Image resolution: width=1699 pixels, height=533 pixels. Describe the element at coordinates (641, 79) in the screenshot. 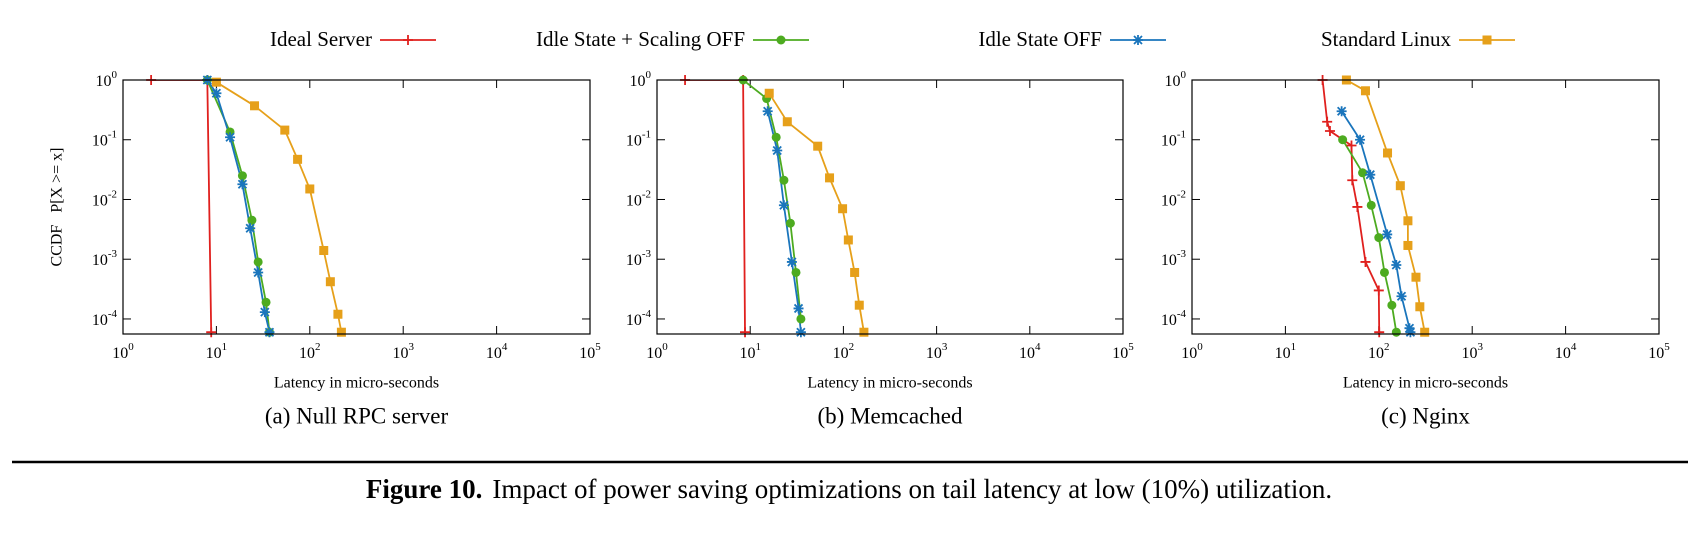

I see `y-tick-label: 10⁰` at that location.